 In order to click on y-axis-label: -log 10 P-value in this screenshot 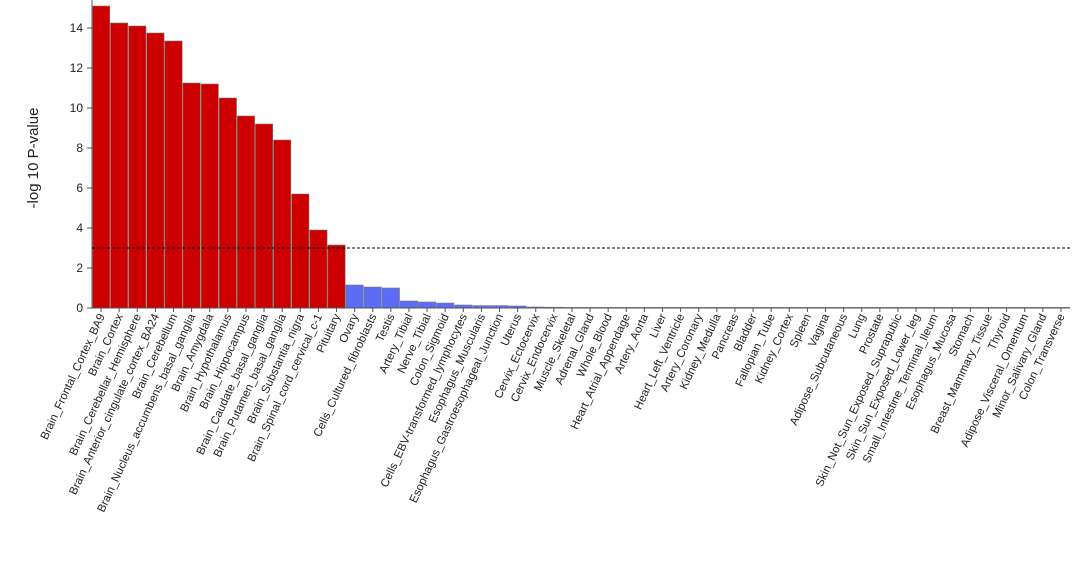, I will do `click(33, 158)`.